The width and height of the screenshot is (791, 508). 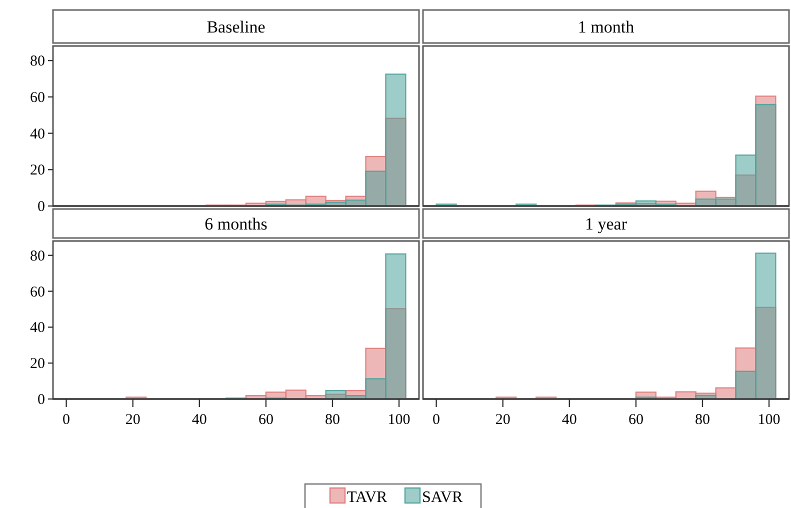 I want to click on legend-label: TAVR, so click(x=367, y=497).